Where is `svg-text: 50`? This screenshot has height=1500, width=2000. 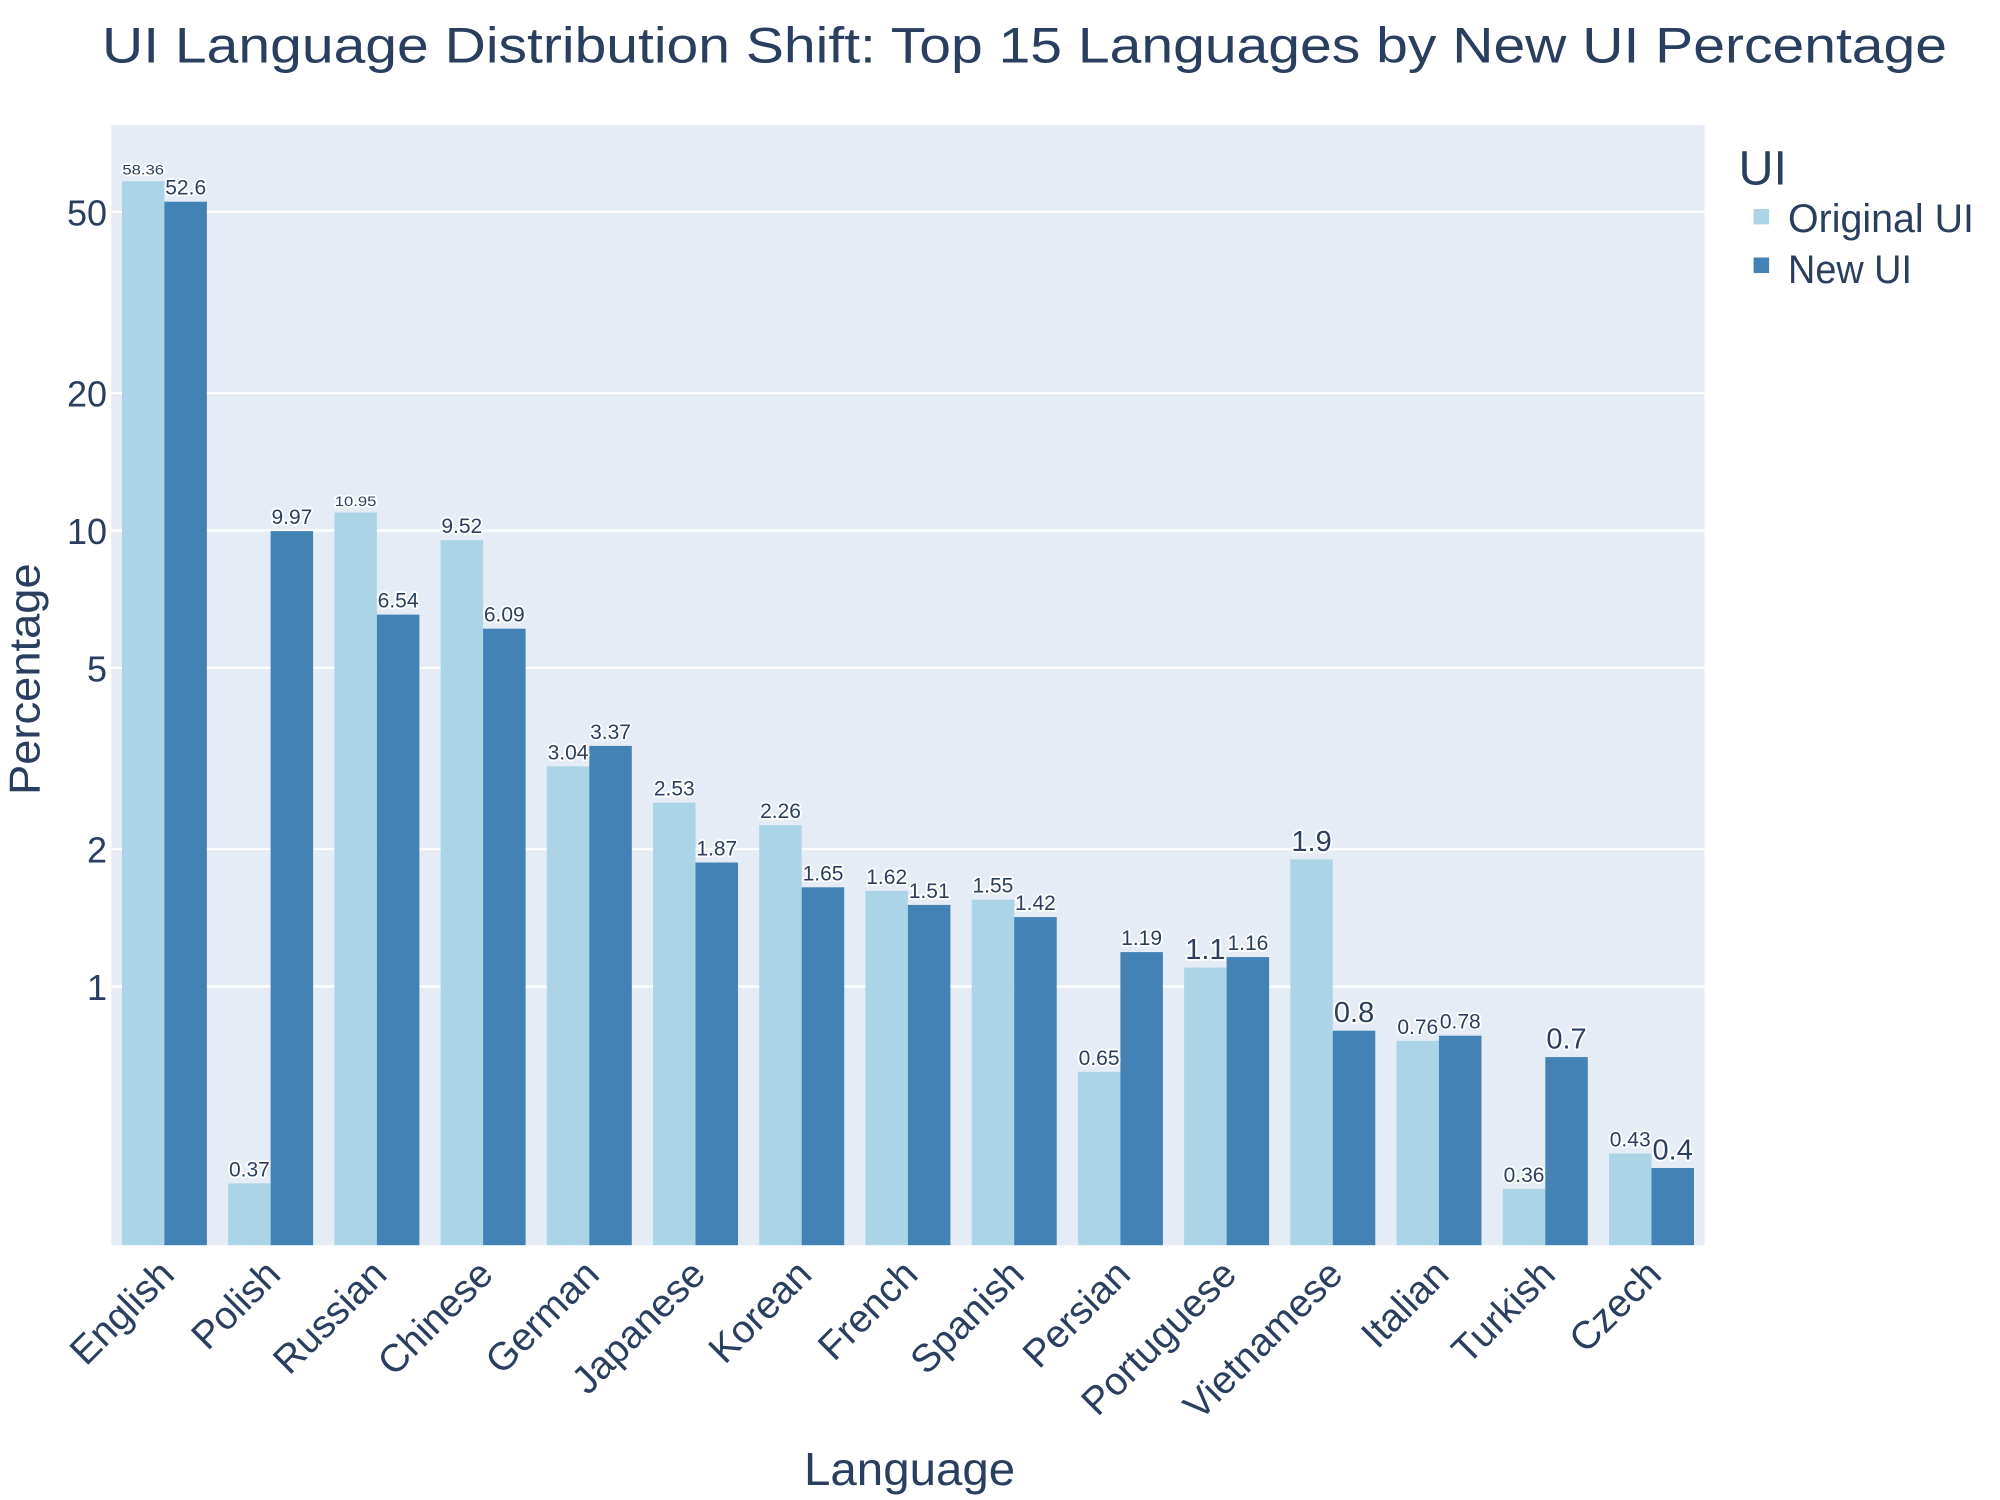
svg-text: 50 is located at coordinates (87, 212).